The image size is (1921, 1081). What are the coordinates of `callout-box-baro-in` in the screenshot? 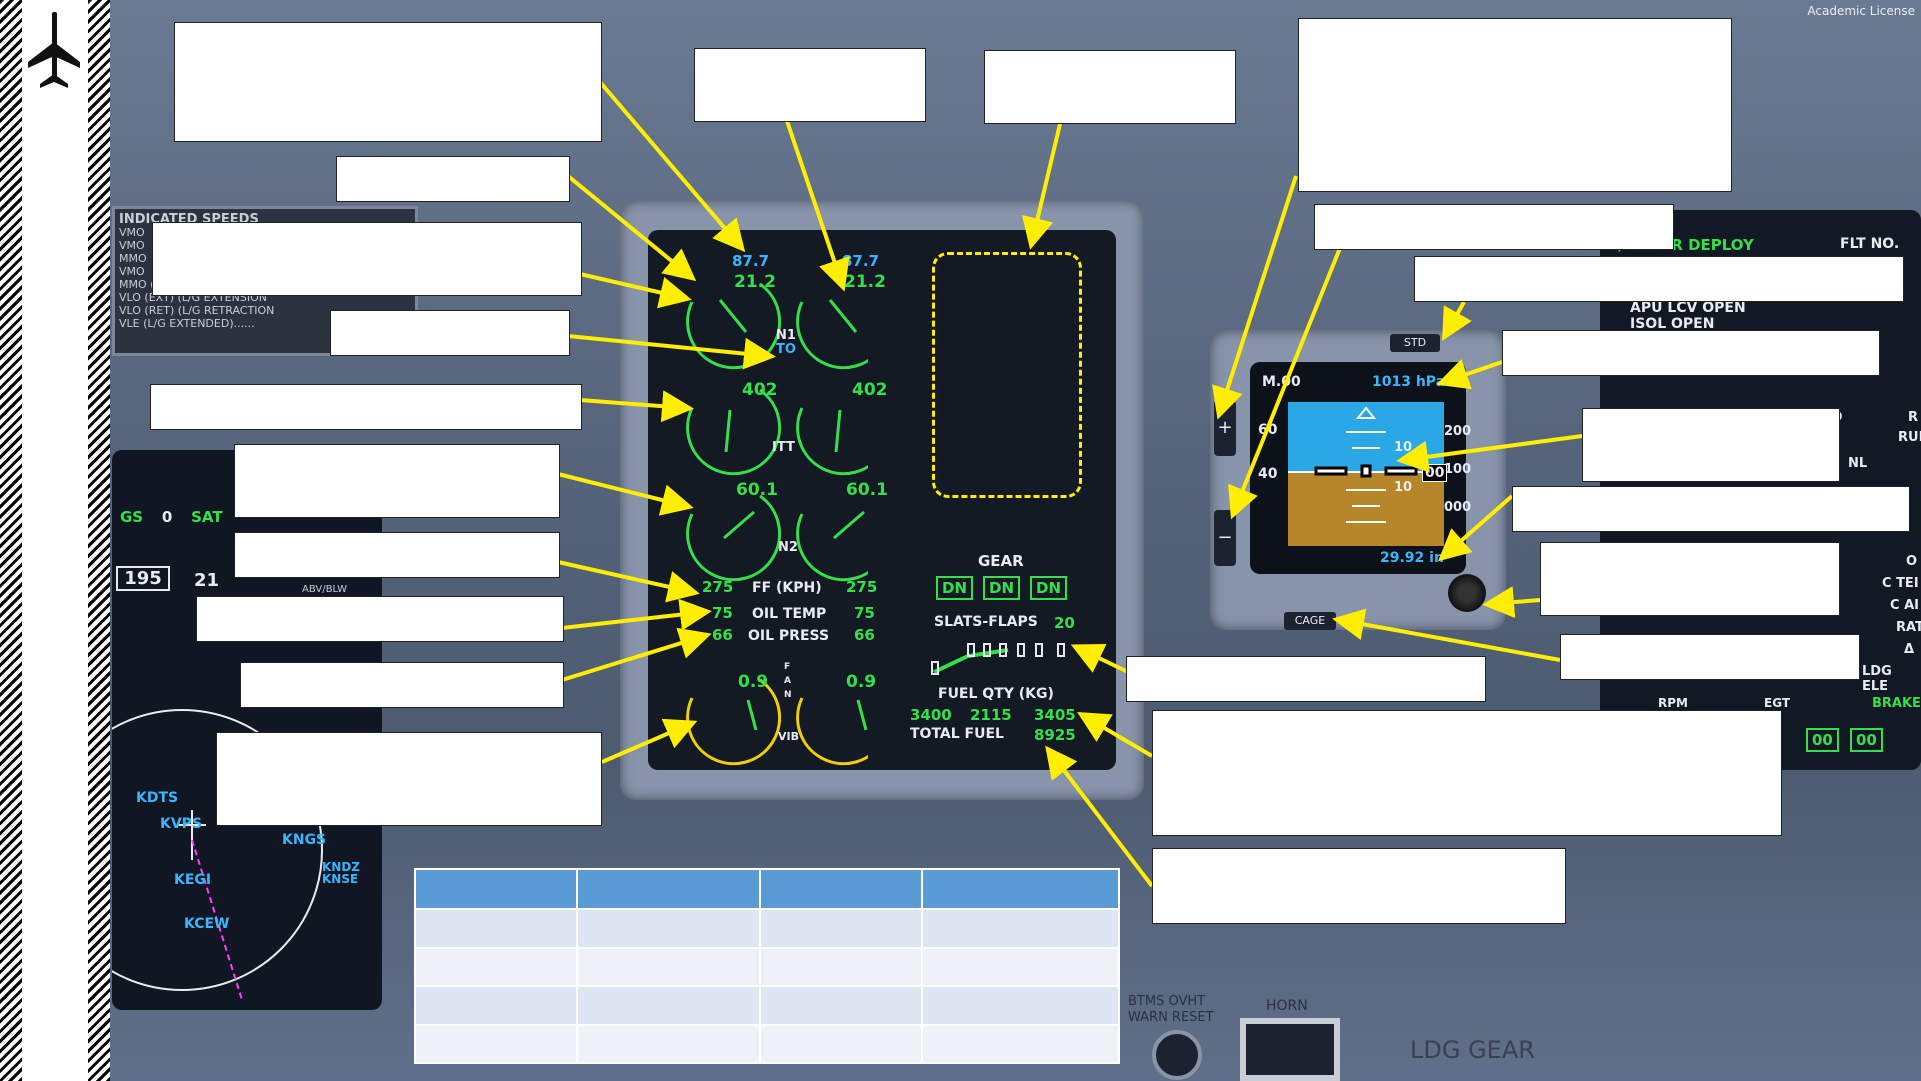 It's located at (1711, 509).